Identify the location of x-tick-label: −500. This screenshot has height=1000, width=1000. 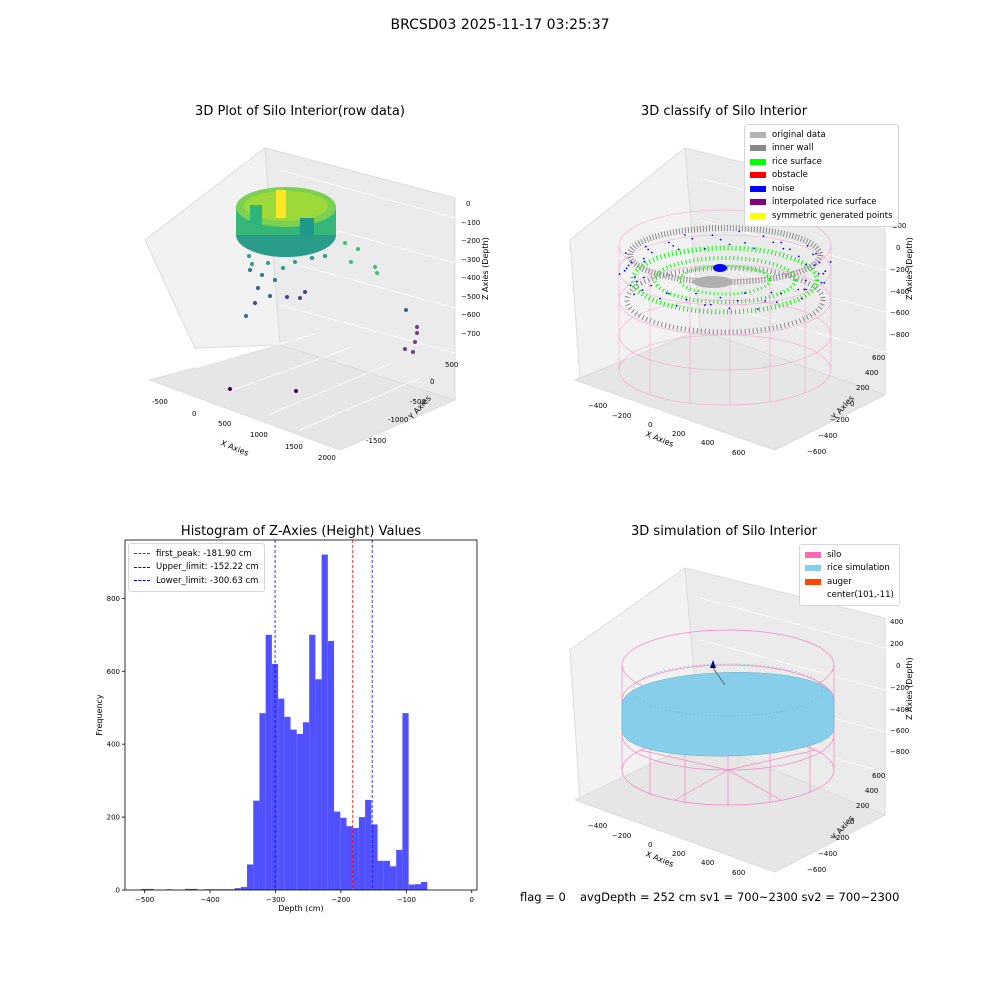
(144, 900).